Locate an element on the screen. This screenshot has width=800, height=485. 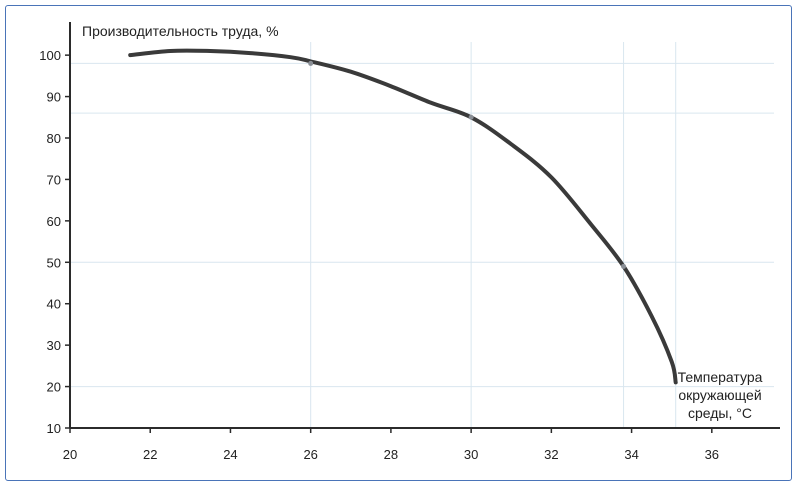
y-tick-label: 50 is located at coordinates (54, 262).